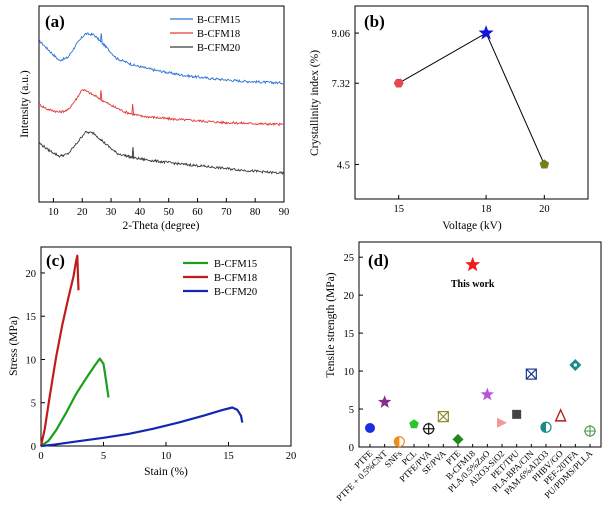 This screenshot has height=508, width=606. What do you see at coordinates (31, 274) in the screenshot?
I see `c-y-tick-label-4: 20` at bounding box center [31, 274].